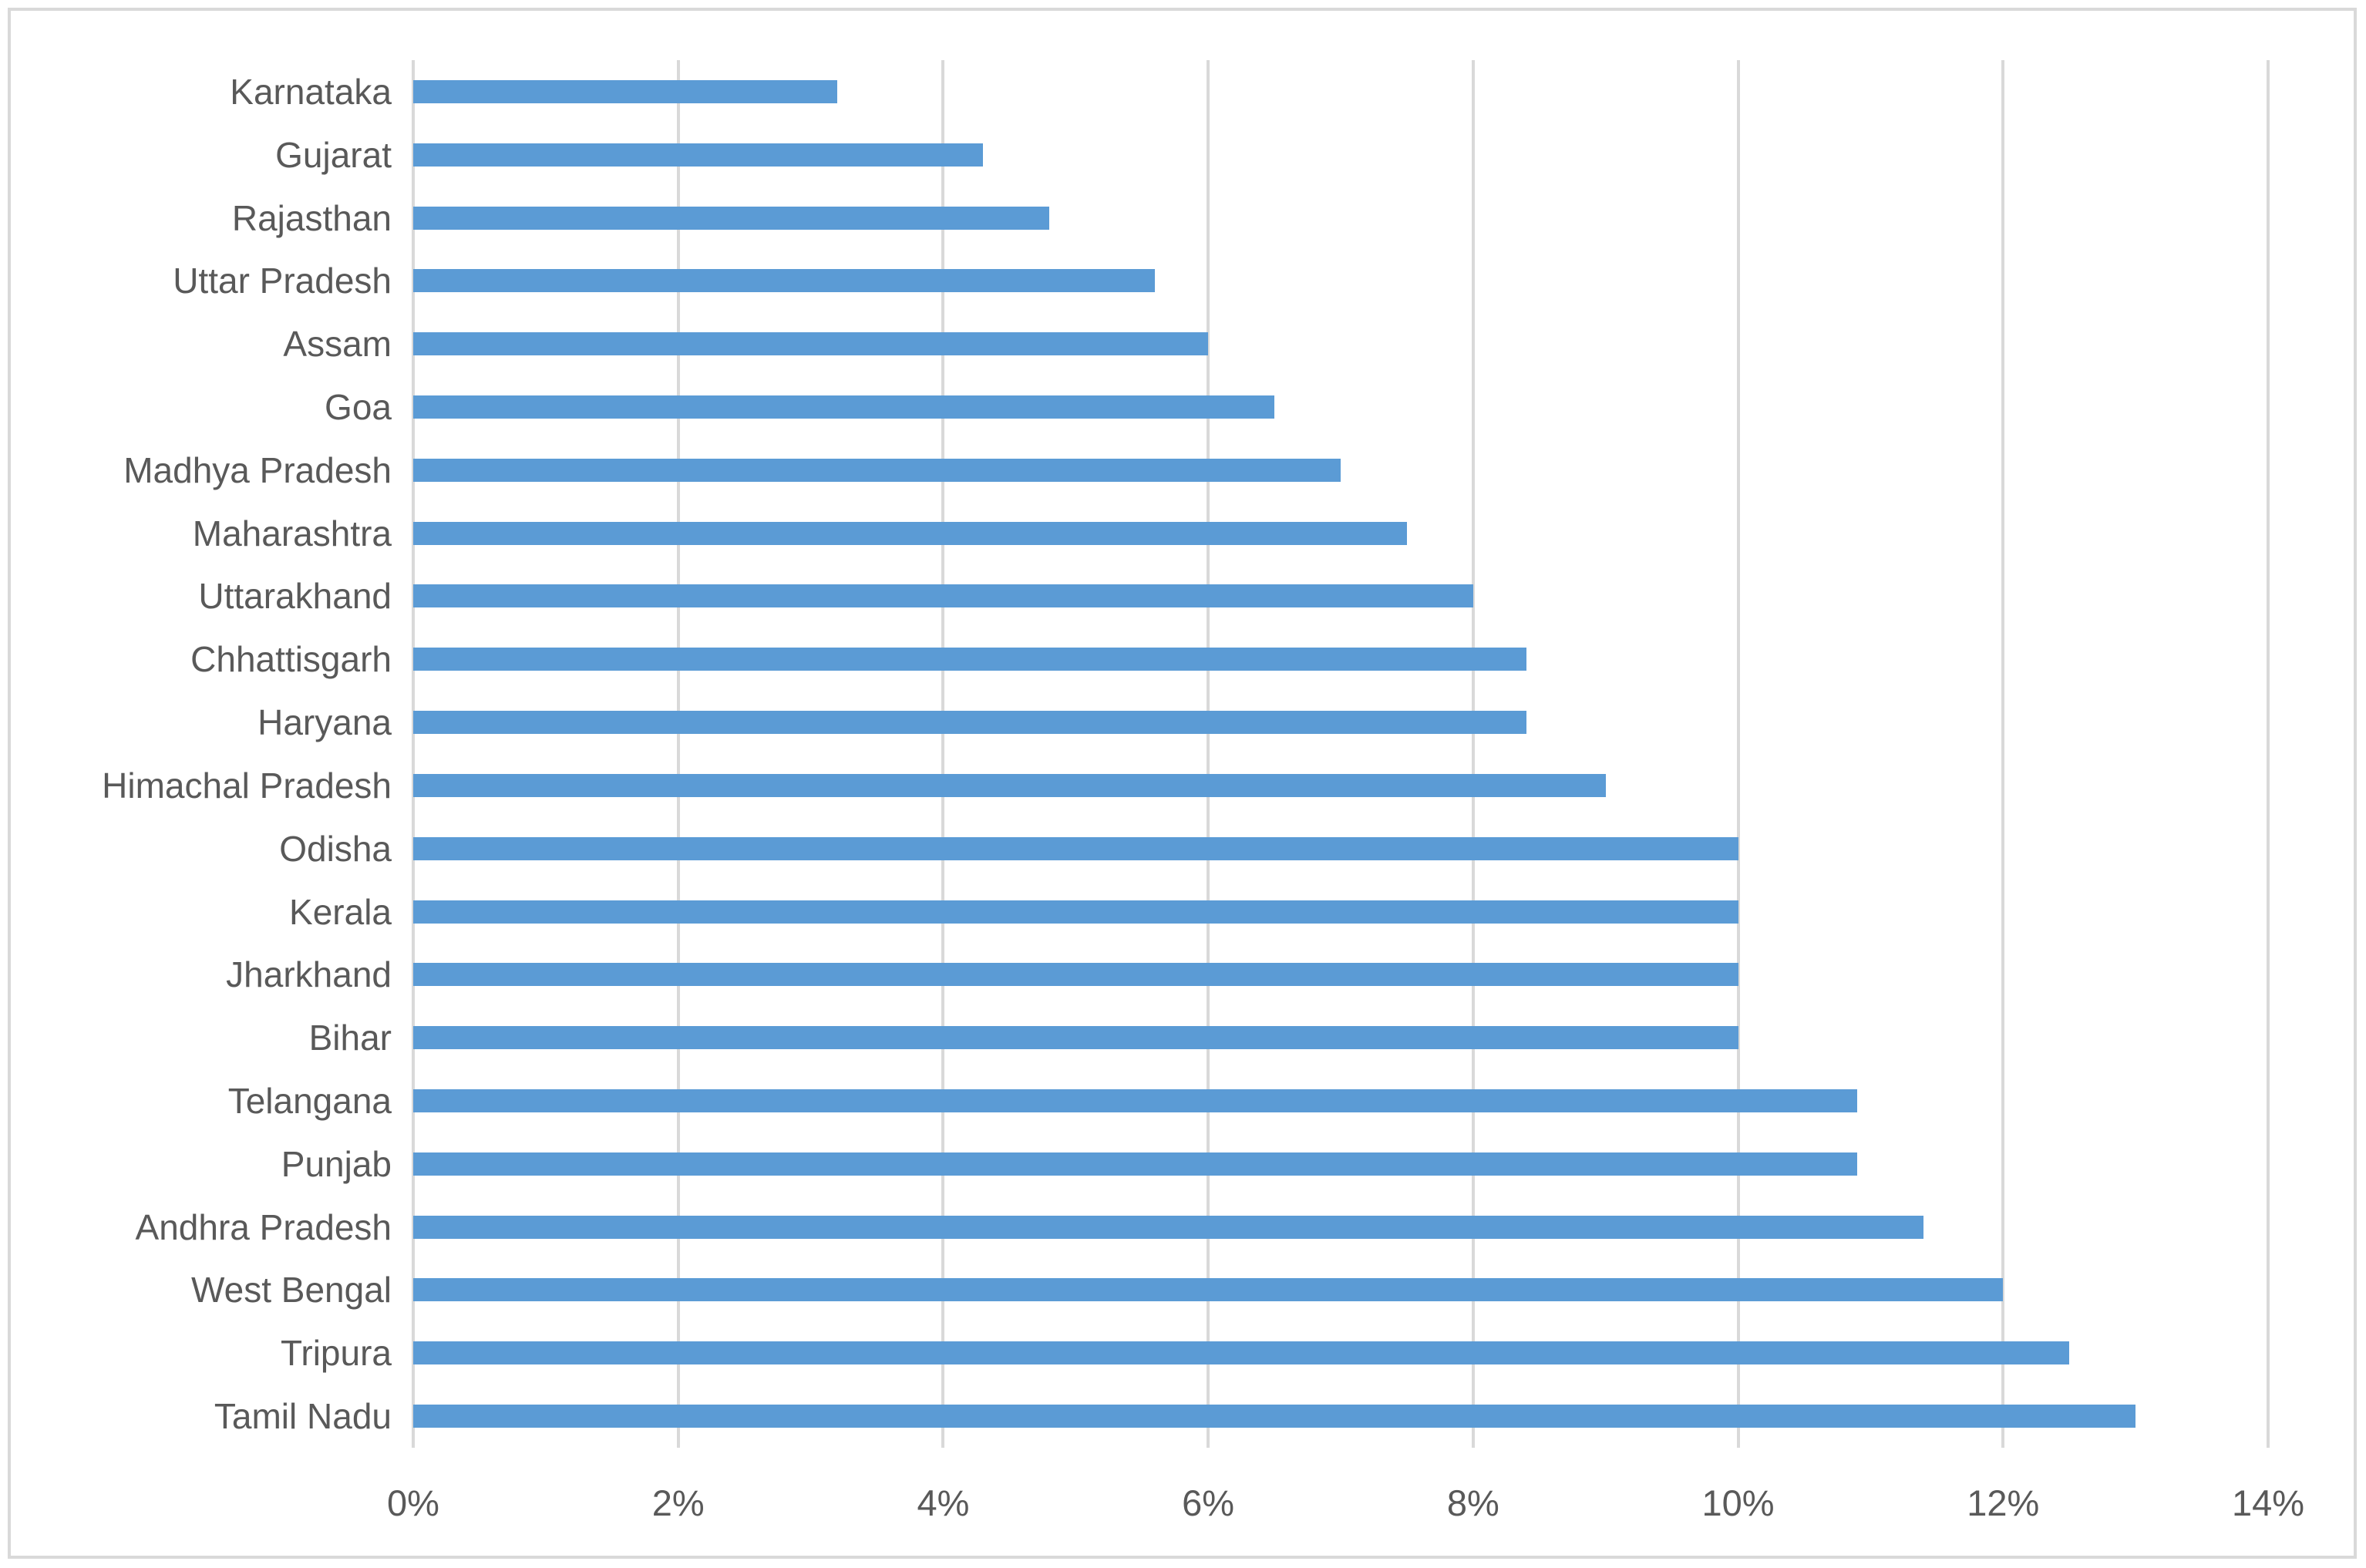  Describe the element at coordinates (785, 281) in the screenshot. I see `bar-uttar-pradesh` at that location.